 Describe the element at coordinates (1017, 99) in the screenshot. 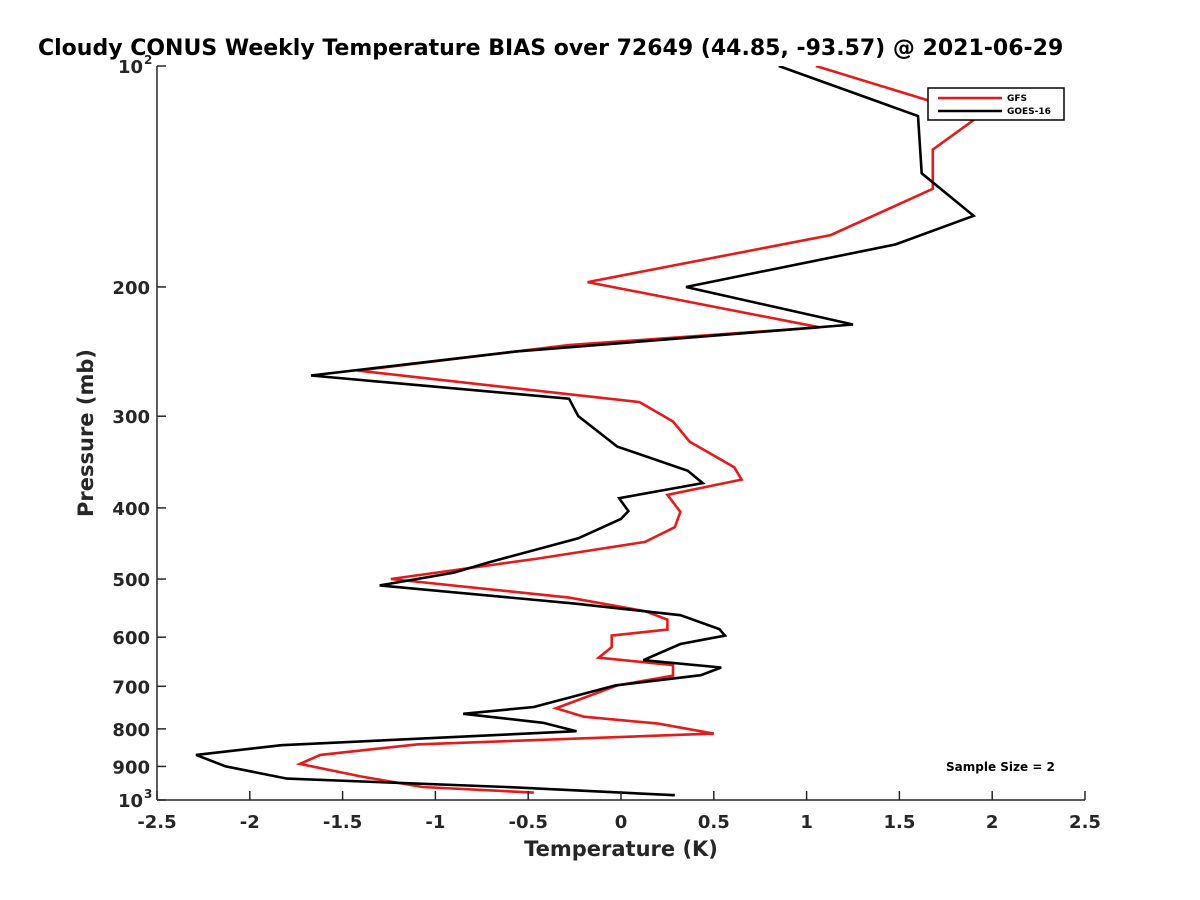

I see `legend-label: GFS` at that location.